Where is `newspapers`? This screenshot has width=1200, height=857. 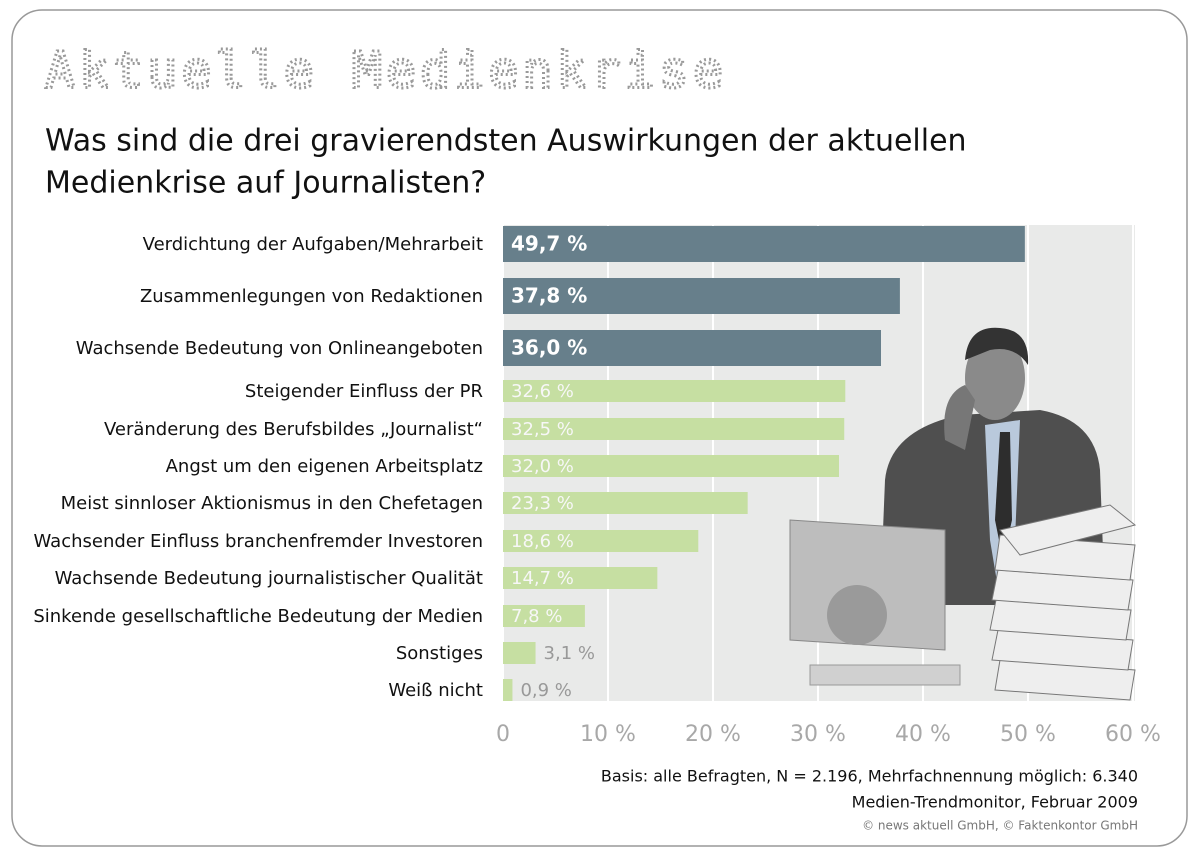 newspapers is located at coordinates (1063, 602).